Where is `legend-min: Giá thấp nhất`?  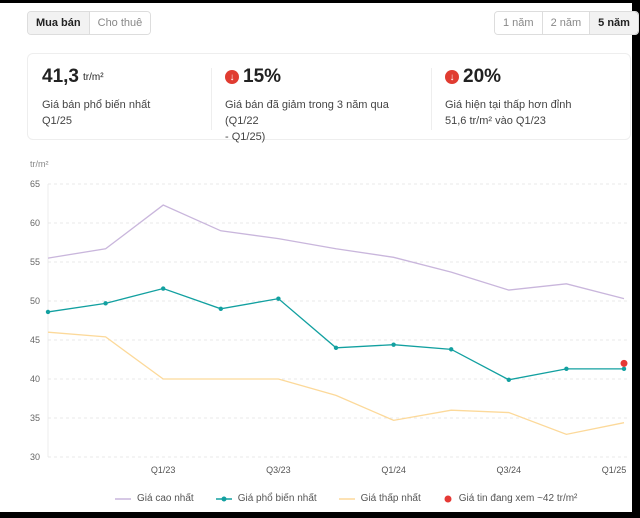 legend-min: Giá thấp nhất is located at coordinates (379, 498).